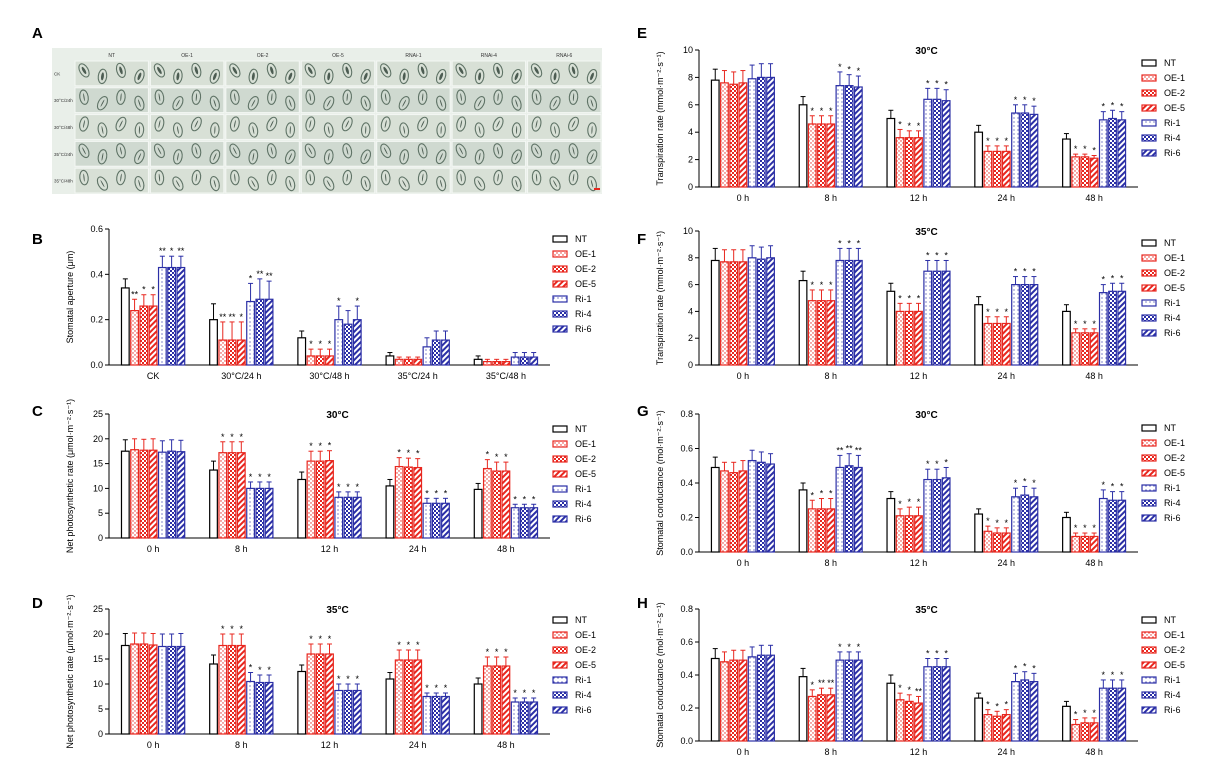 The height and width of the screenshot is (771, 1210). Describe the element at coordinates (690, 258) in the screenshot. I see `y-tick-label: 8` at that location.